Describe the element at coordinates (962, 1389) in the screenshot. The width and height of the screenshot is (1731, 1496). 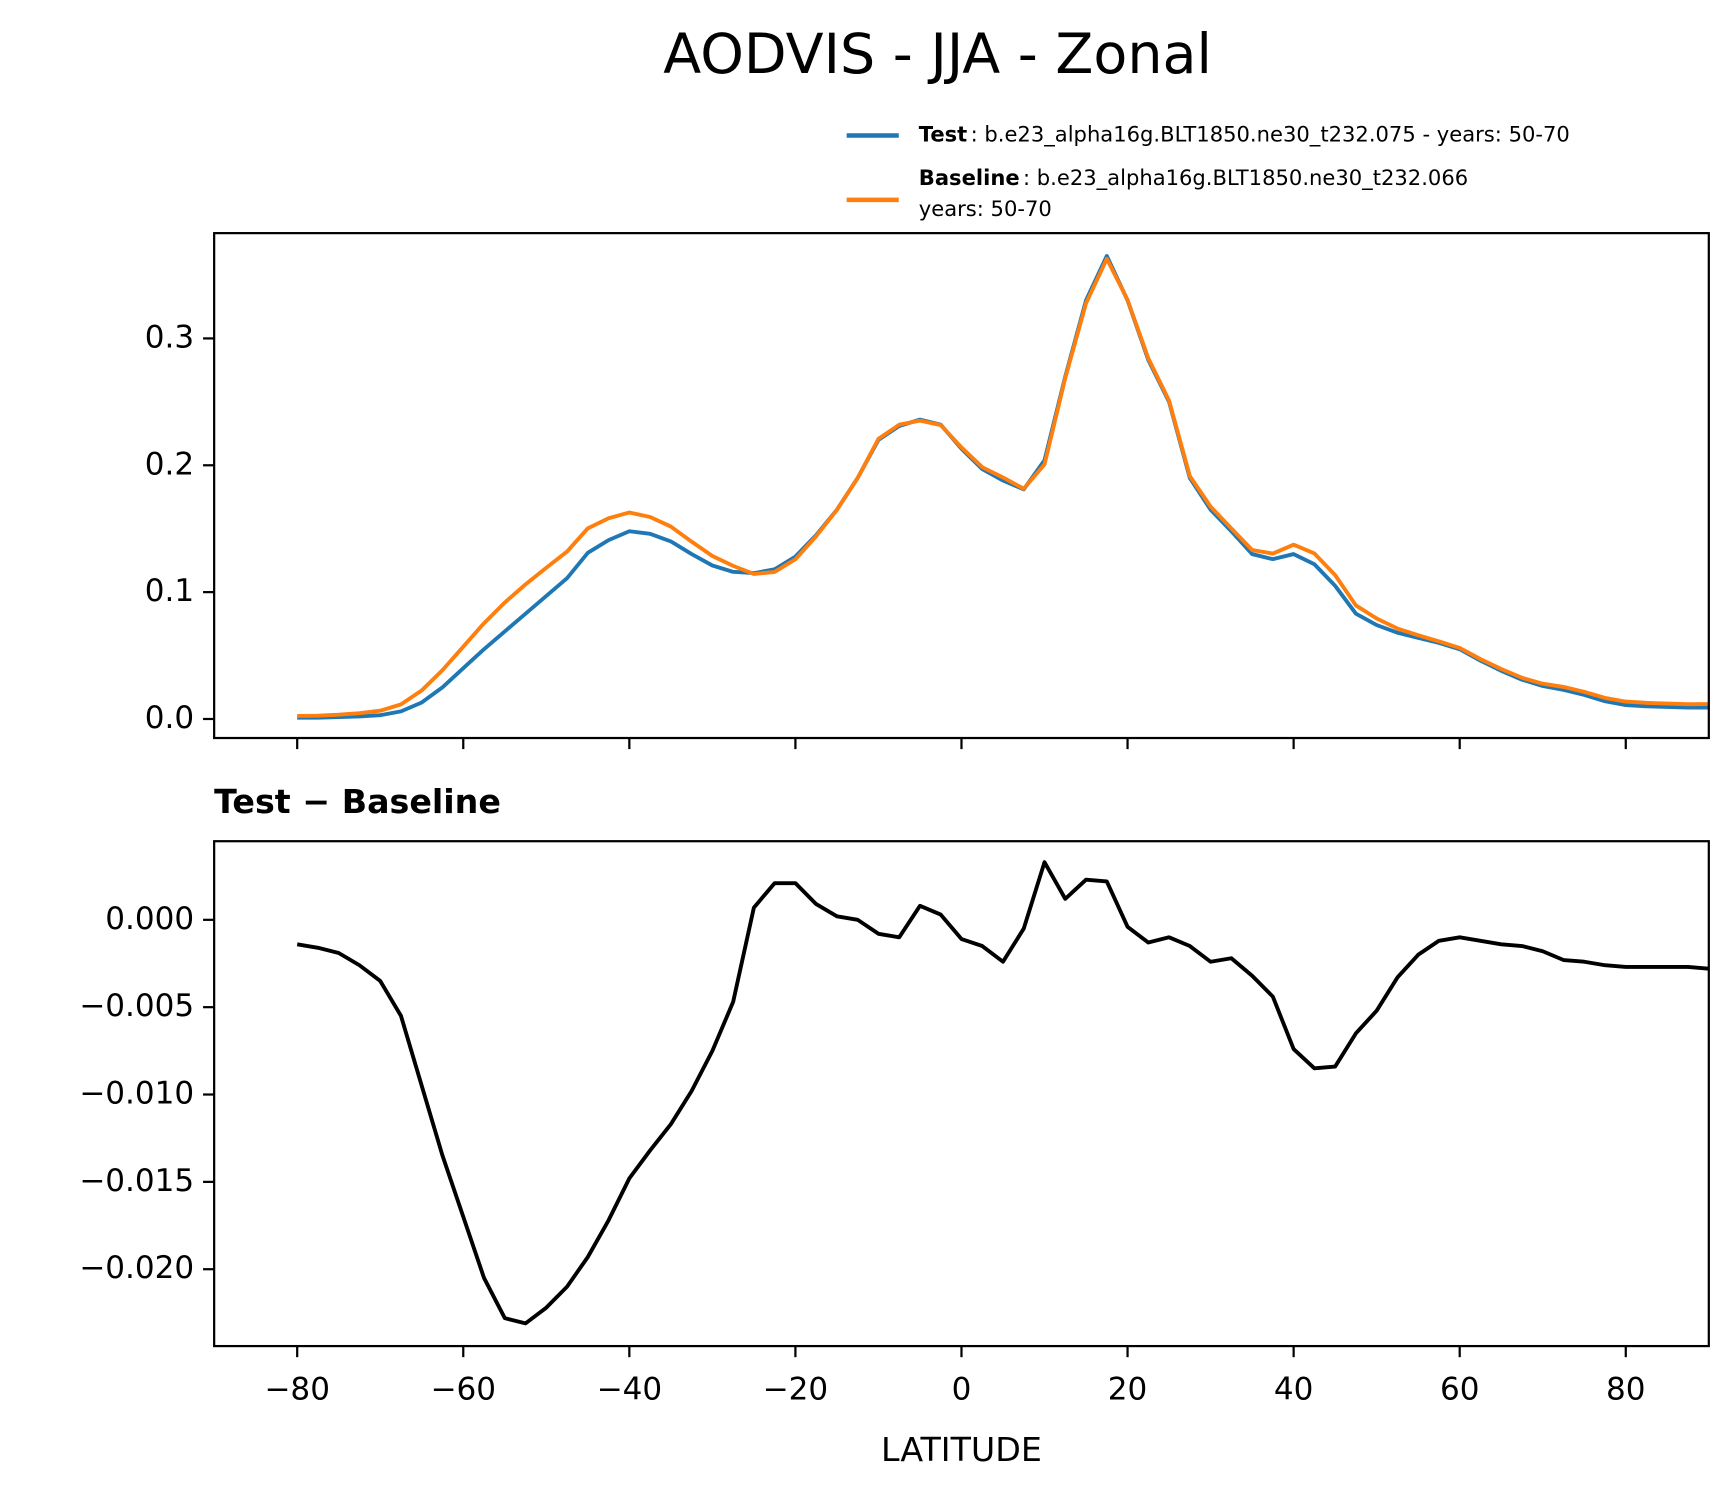
I see `x-tick-label: 0` at that location.